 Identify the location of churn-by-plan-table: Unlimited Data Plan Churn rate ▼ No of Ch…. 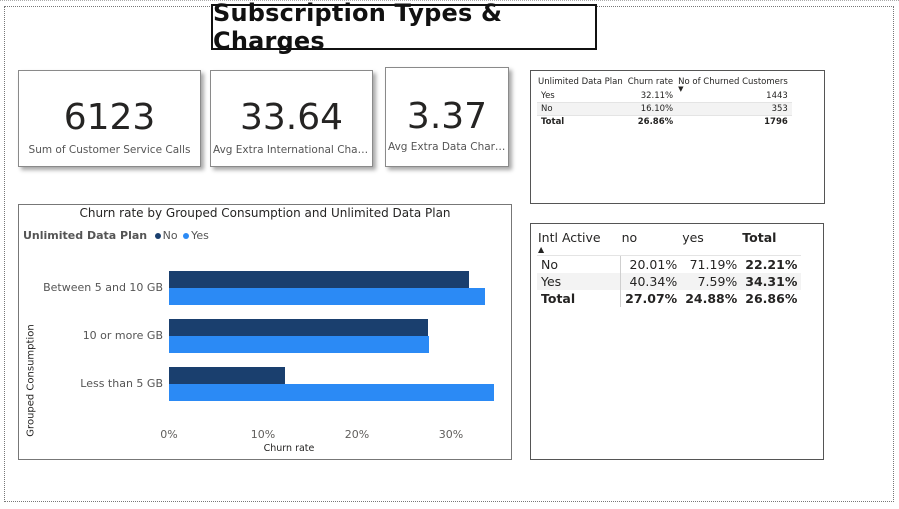
(664, 102).